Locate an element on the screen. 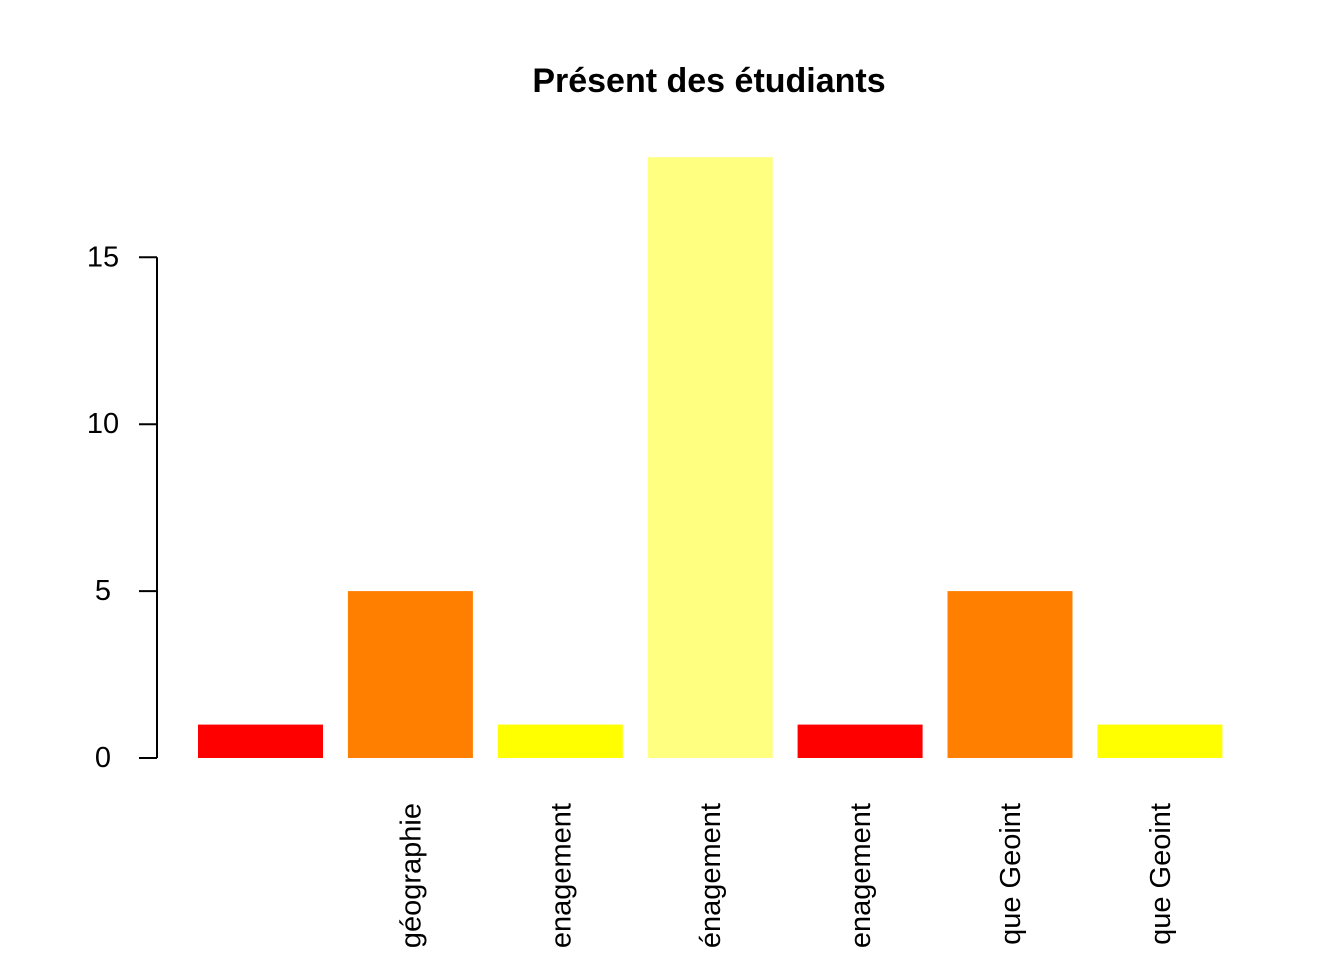 Image resolution: width=1344 pixels, height=960 pixels. x-tick-label: énagement is located at coordinates (711, 875).